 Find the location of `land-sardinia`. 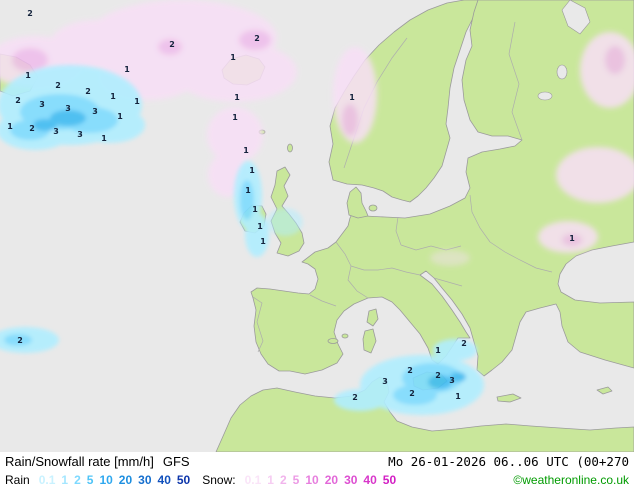

land-sardinia is located at coordinates (369, 341).